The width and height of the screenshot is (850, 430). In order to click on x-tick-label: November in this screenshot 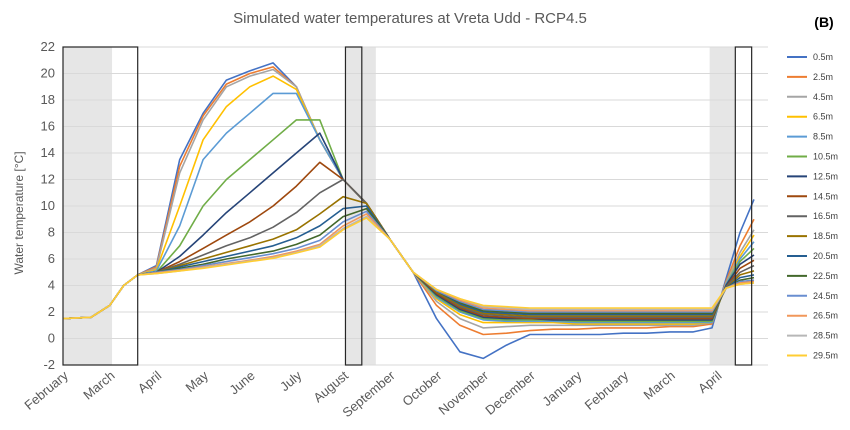, I will do `click(464, 392)`.